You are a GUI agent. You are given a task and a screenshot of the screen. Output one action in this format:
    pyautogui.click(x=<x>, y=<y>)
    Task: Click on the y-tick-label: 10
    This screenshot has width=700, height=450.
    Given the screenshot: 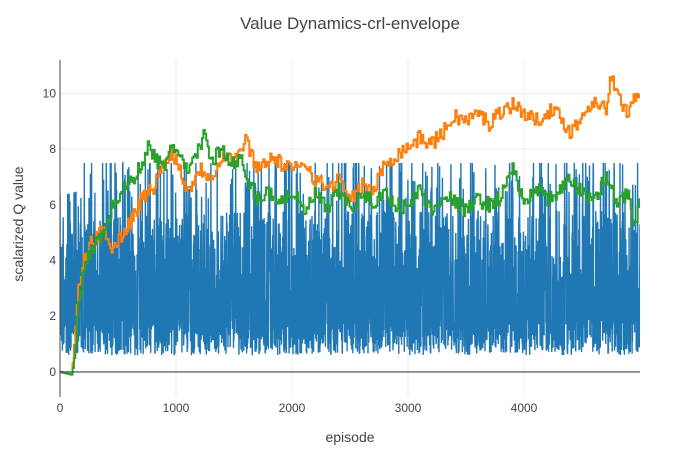 What is the action you would take?
    pyautogui.click(x=50, y=93)
    